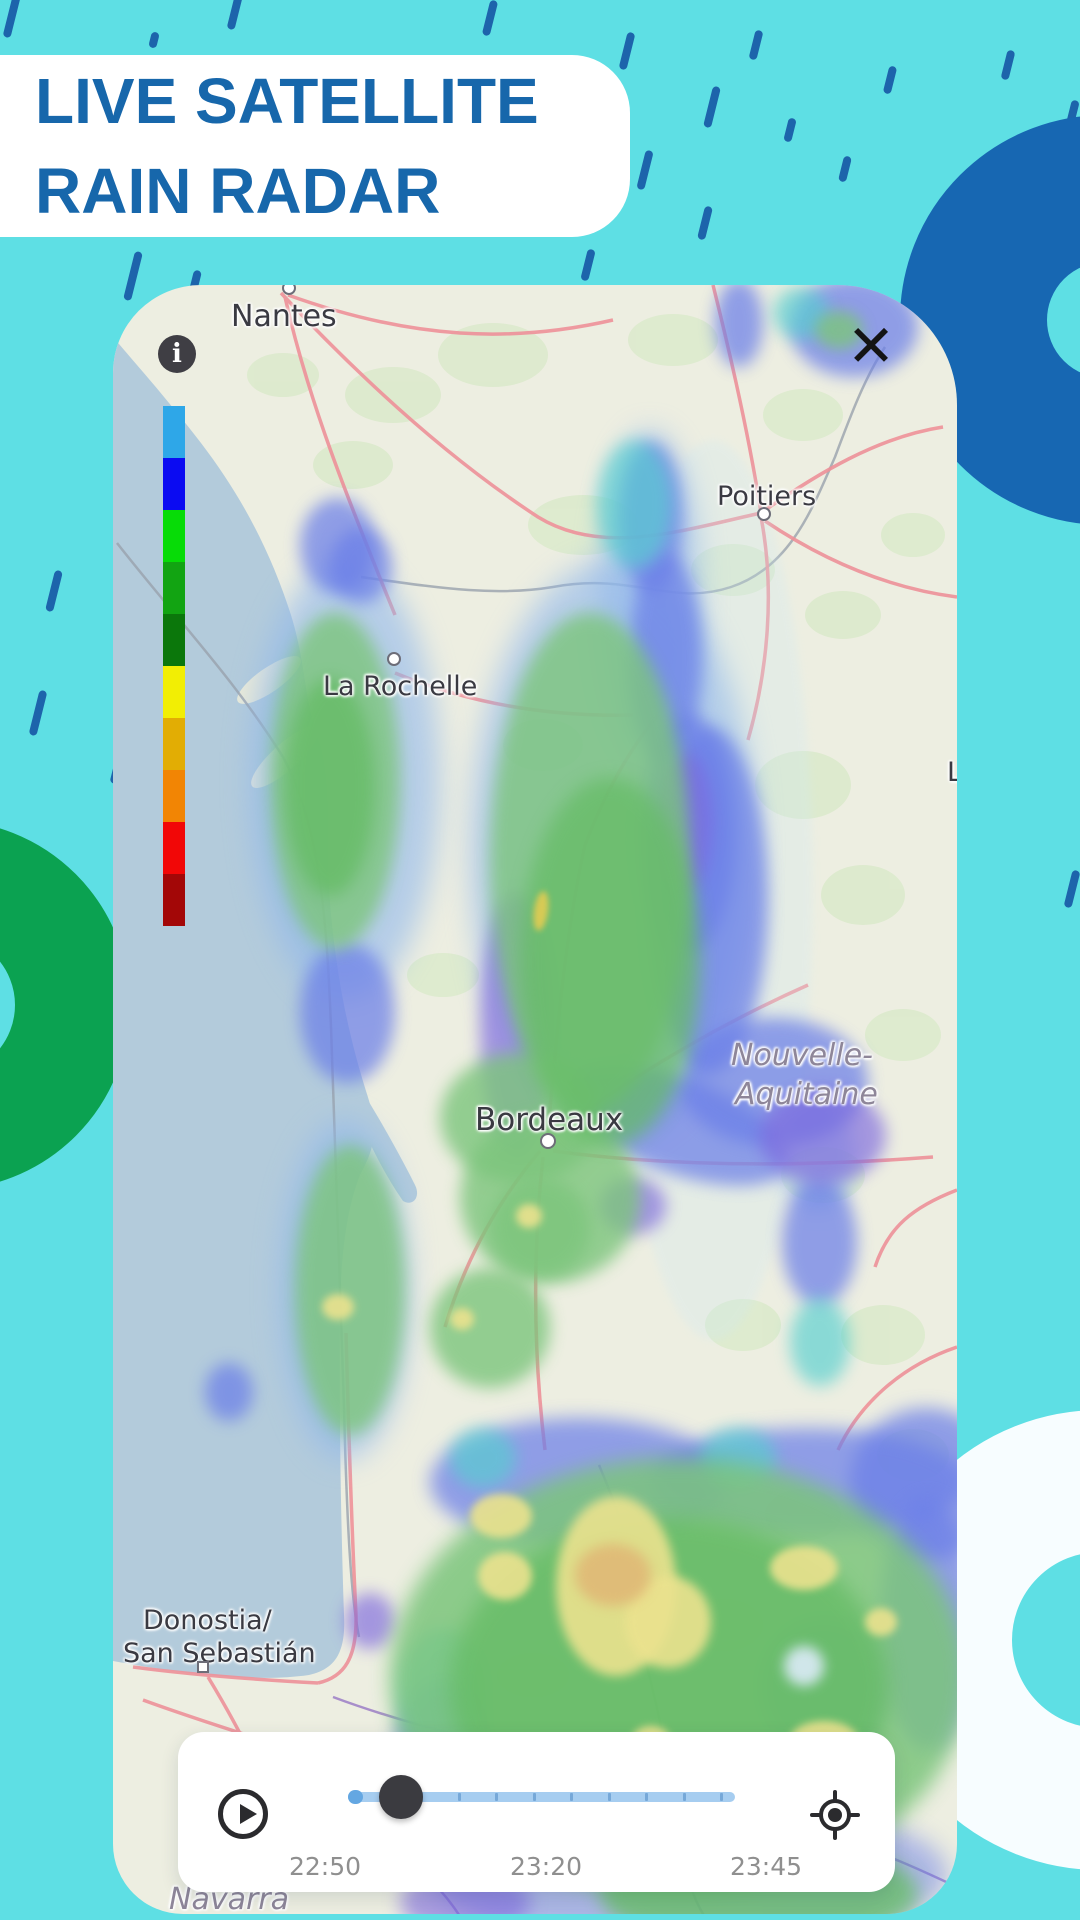 Image resolution: width=1080 pixels, height=1920 pixels. Describe the element at coordinates (207, 1620) in the screenshot. I see `map-label-donostia-: Donostia/` at that location.